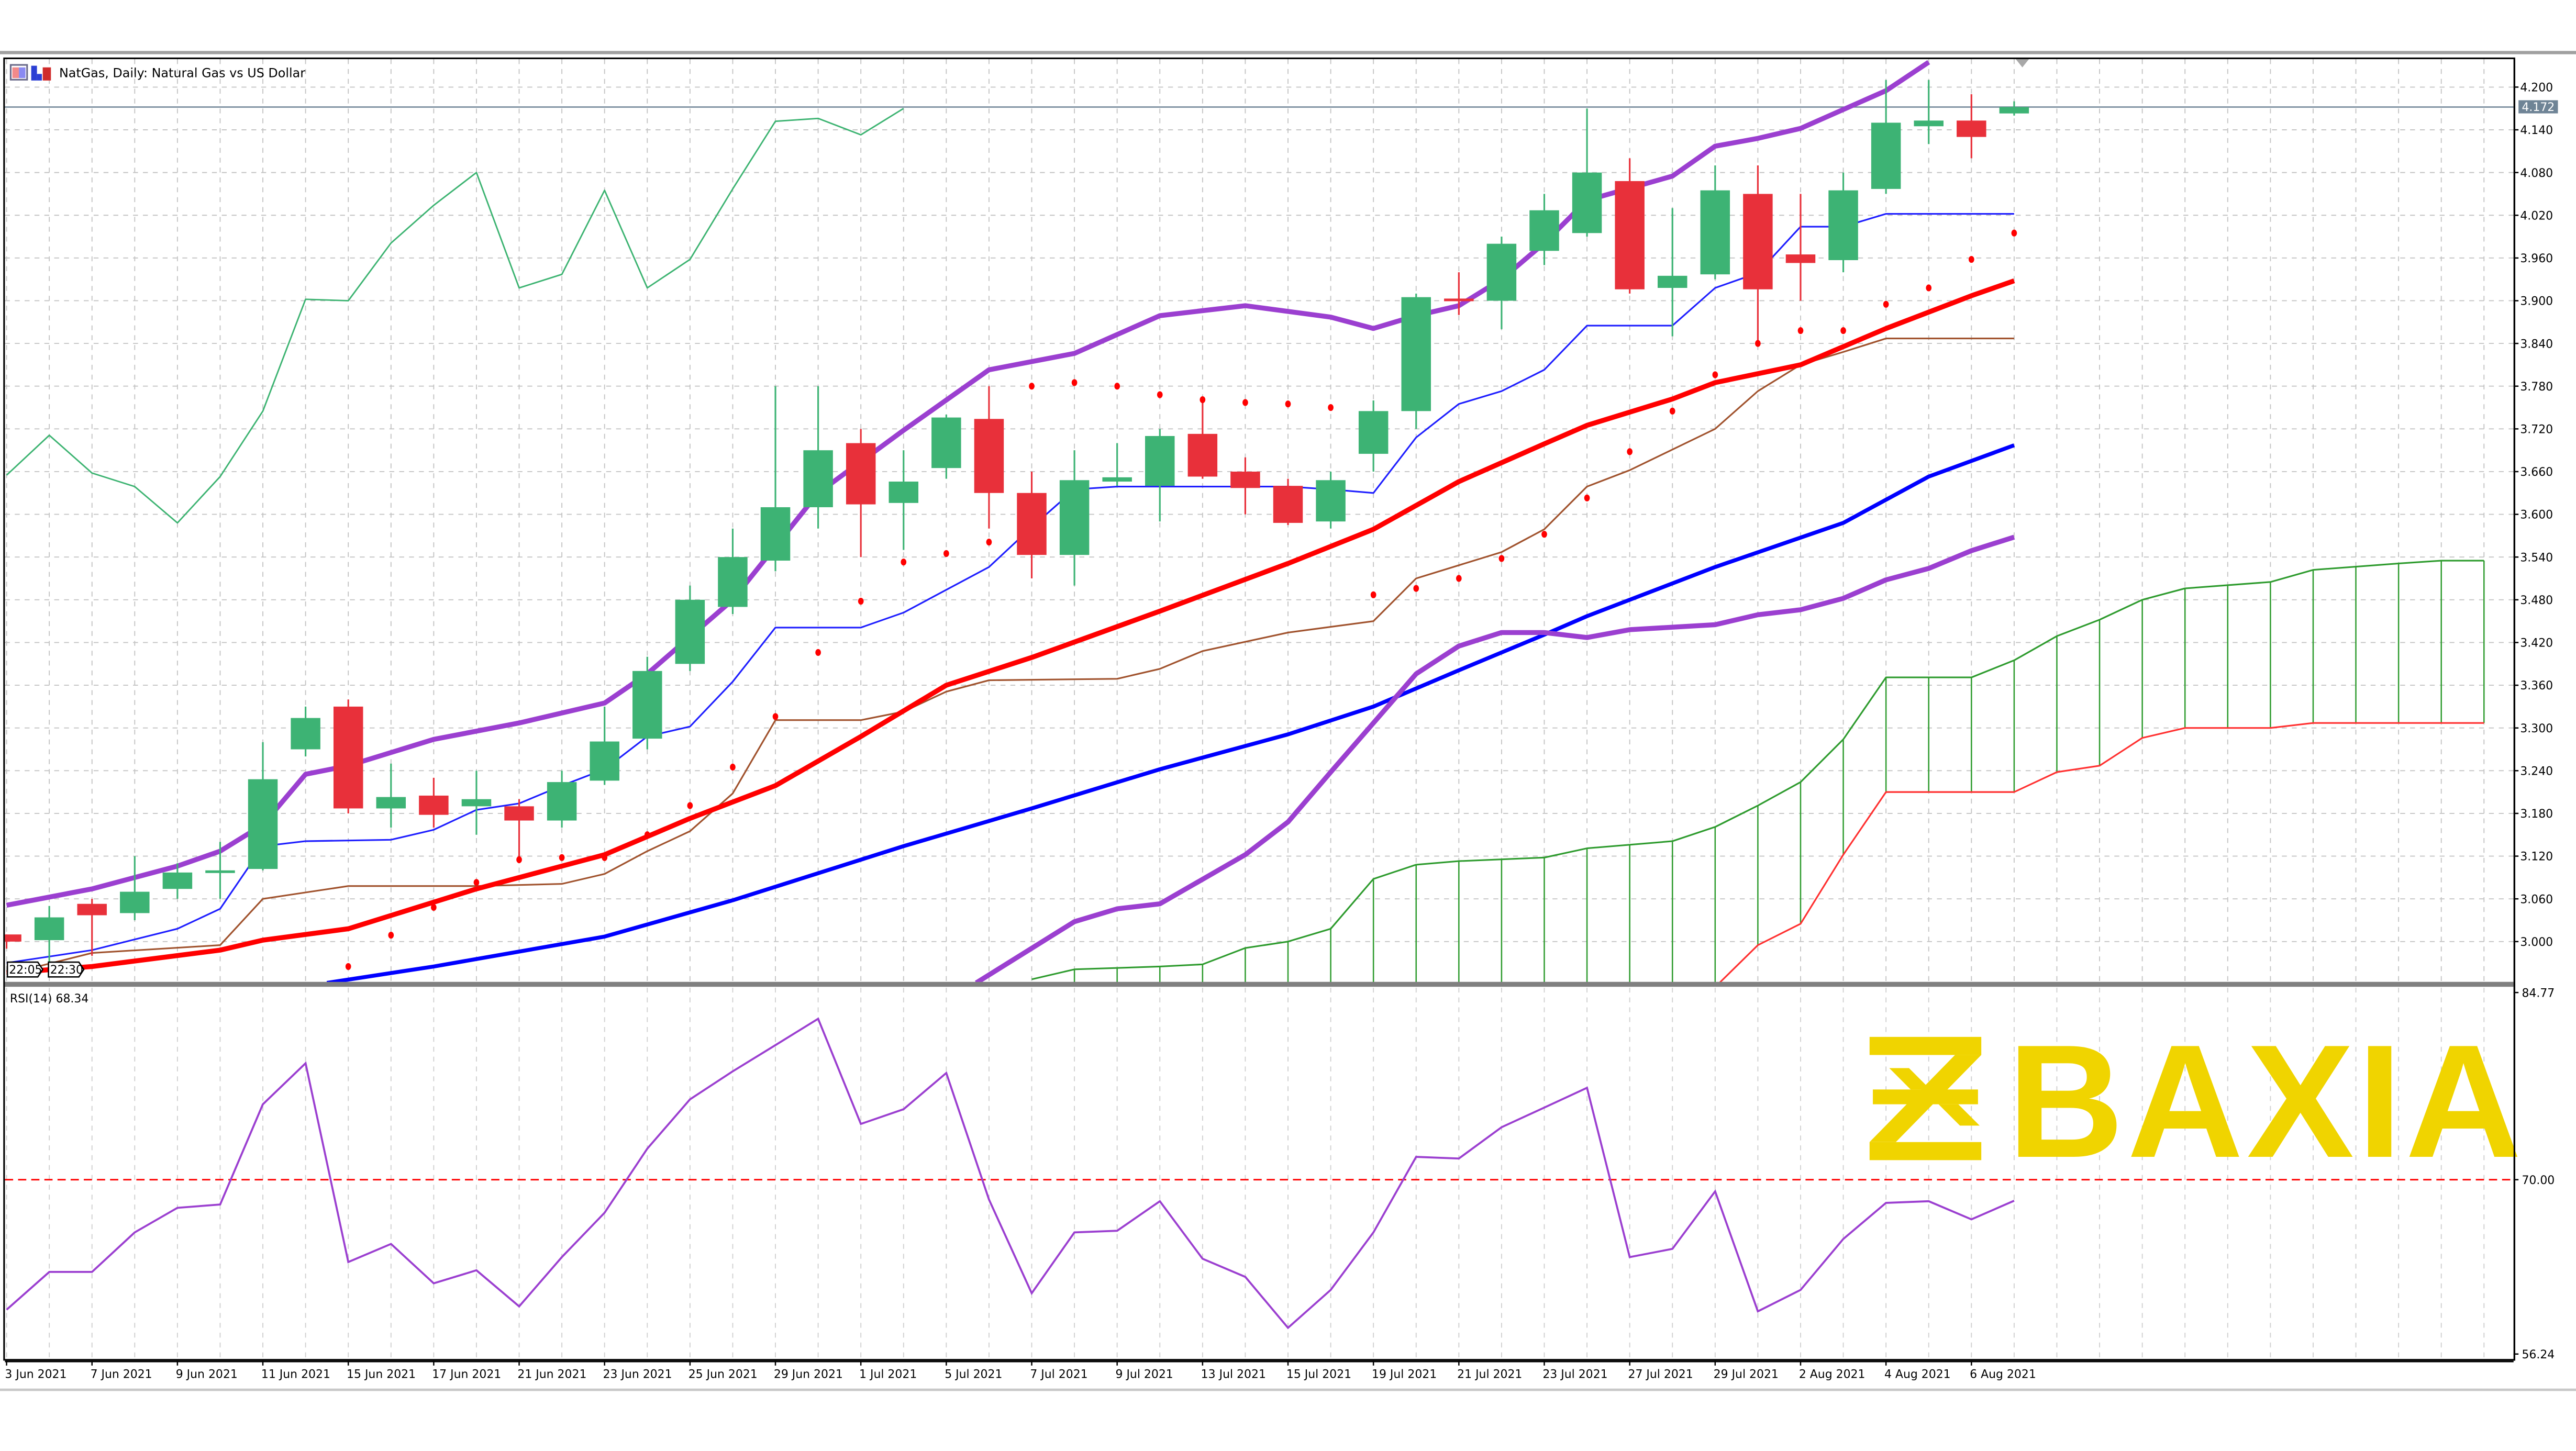  I want to click on price-tick-label: 3.600, so click(2537, 516).